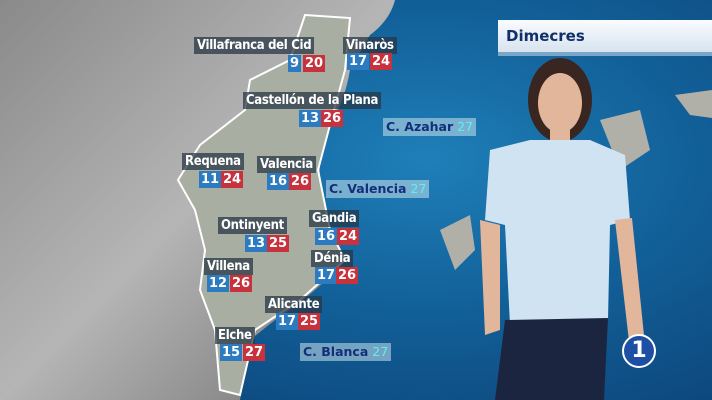 The height and width of the screenshot is (400, 712). Describe the element at coordinates (312, 100) in the screenshot. I see `city-label-castellon: Castellón de la Plana` at that location.